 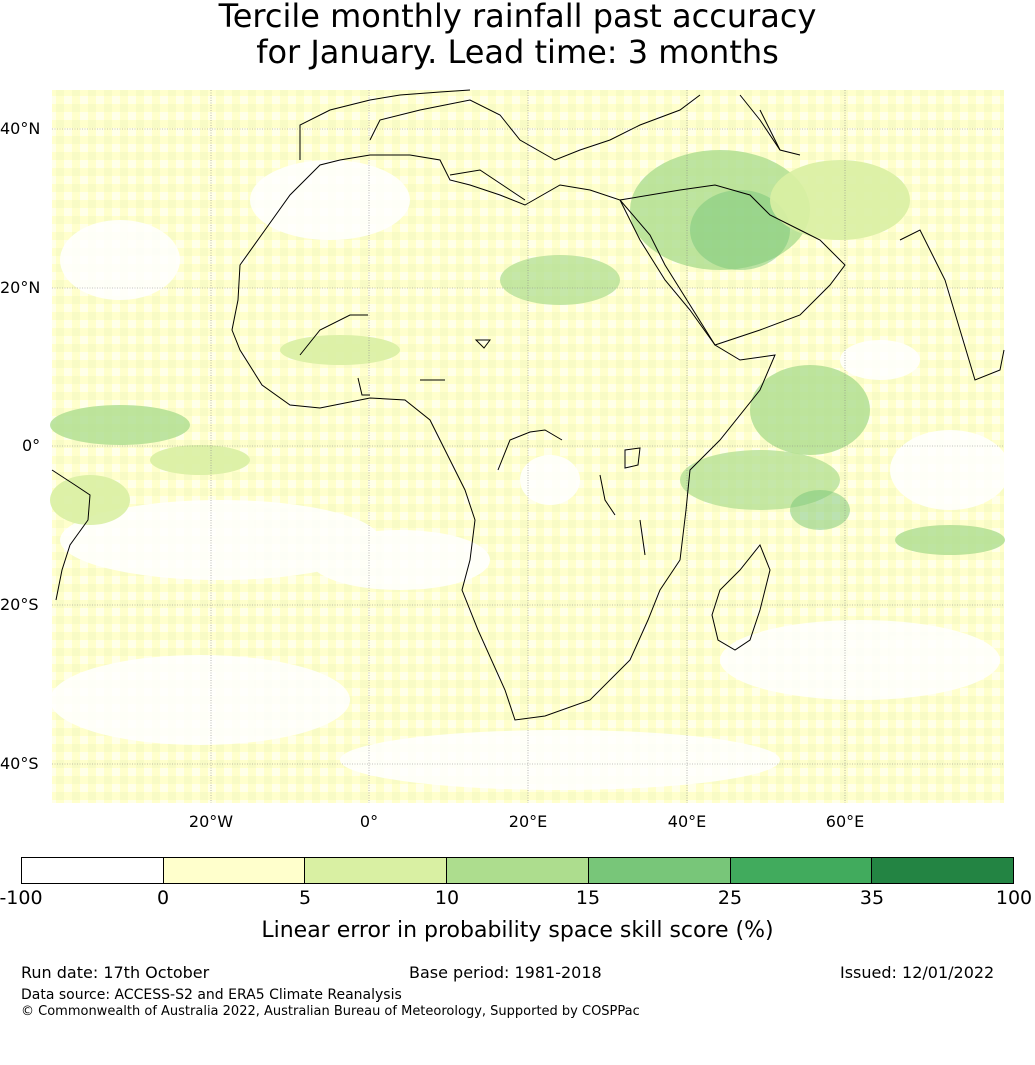 I want to click on lat-label-40s: 40°S, so click(x=19, y=763).